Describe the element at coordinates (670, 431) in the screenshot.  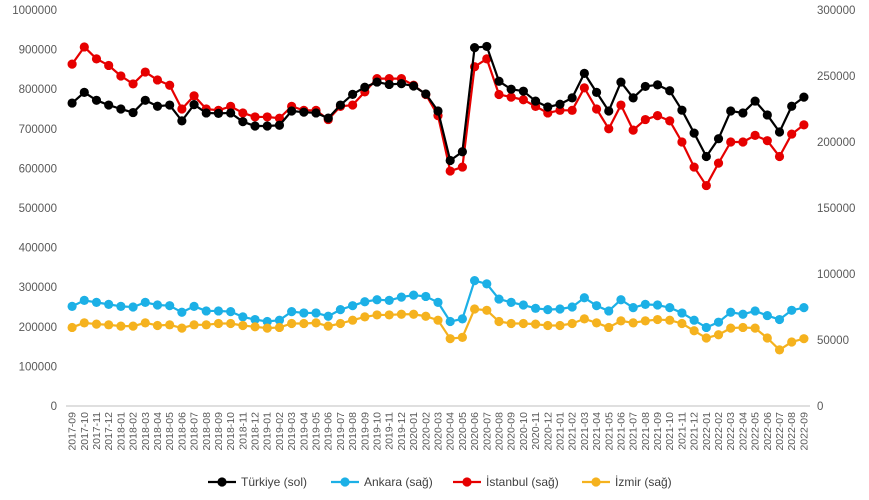
I see `x-tick-label: 2021-10` at that location.